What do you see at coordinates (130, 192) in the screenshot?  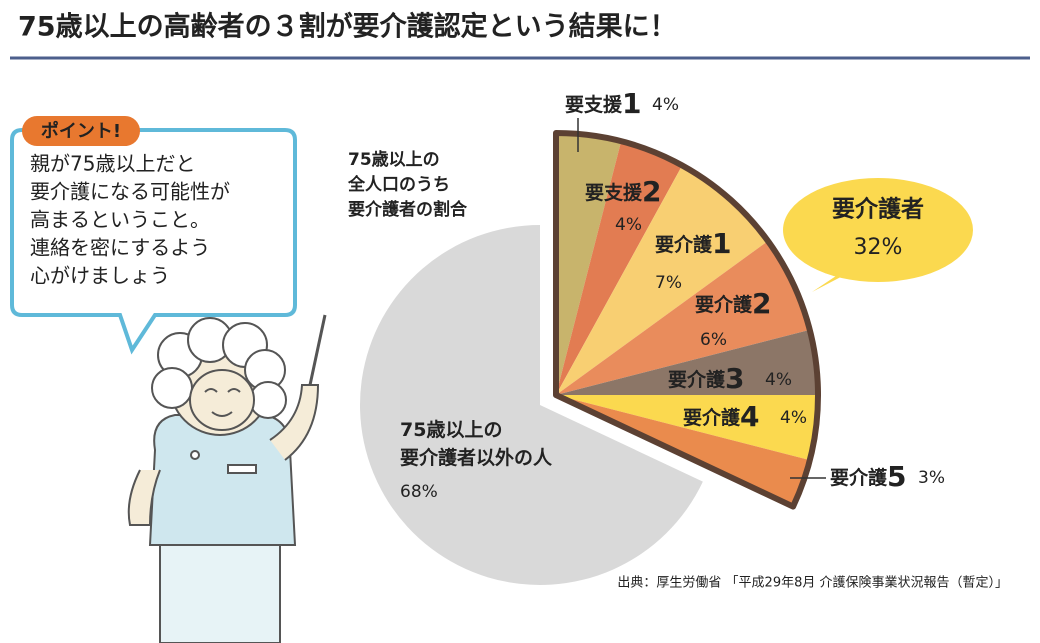 I see `callout-line: 要介護になる可能性が` at bounding box center [130, 192].